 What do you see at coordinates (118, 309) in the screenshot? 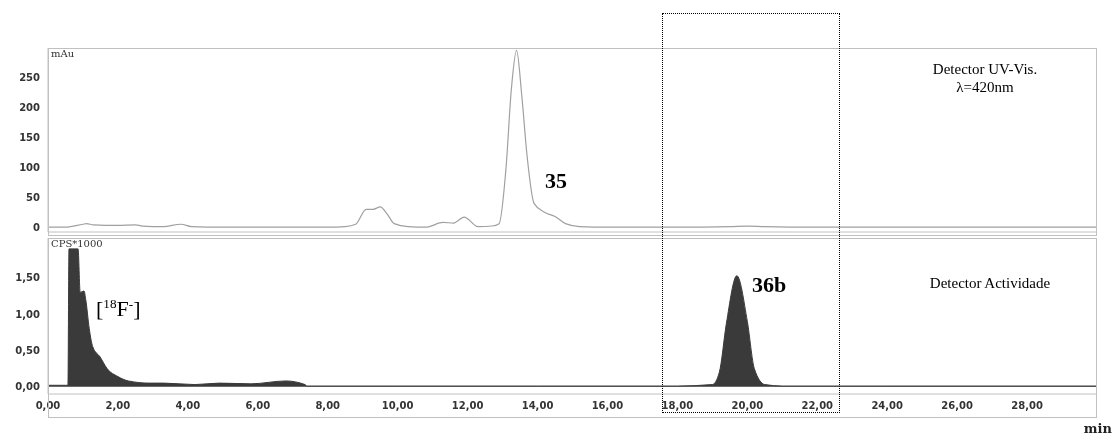
I see `annotation: [$^{18}$F$^{-}$]` at bounding box center [118, 309].